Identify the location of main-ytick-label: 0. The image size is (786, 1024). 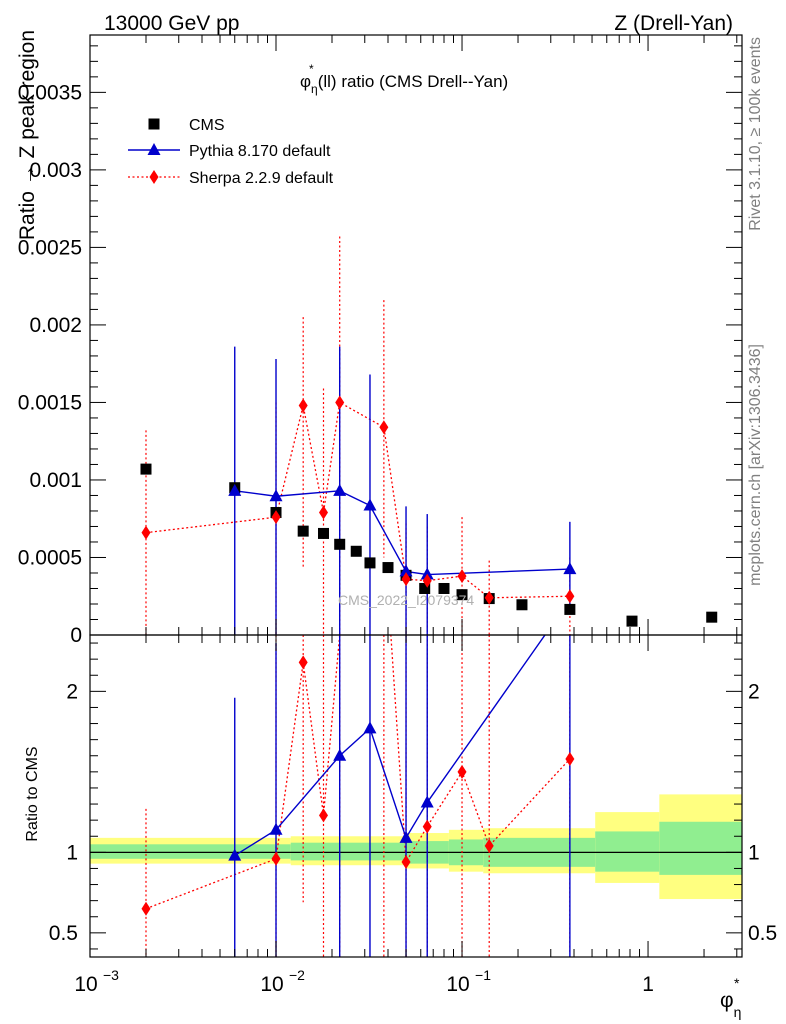
(76, 635).